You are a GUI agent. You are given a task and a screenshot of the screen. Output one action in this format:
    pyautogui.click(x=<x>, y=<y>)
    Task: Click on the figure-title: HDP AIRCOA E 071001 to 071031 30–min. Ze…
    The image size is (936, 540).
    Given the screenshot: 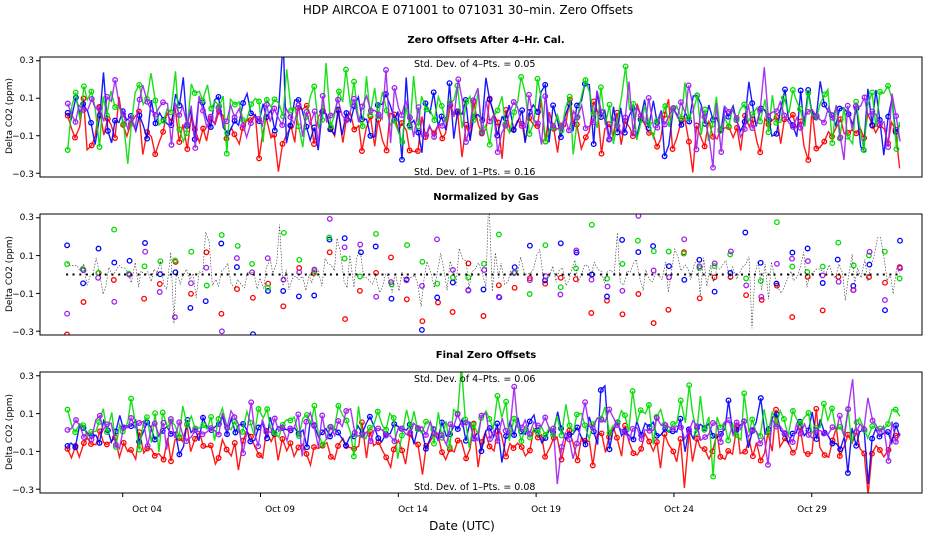 What is the action you would take?
    pyautogui.click(x=468, y=10)
    